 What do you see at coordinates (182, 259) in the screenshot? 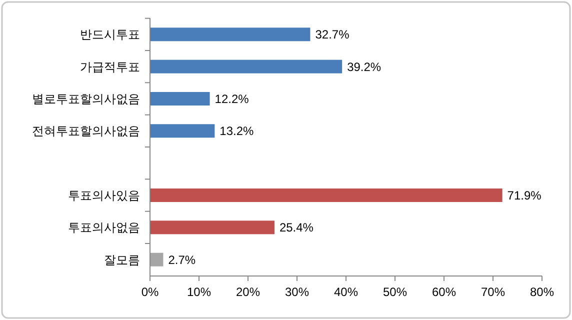
I see `data-label: 2.7%` at bounding box center [182, 259].